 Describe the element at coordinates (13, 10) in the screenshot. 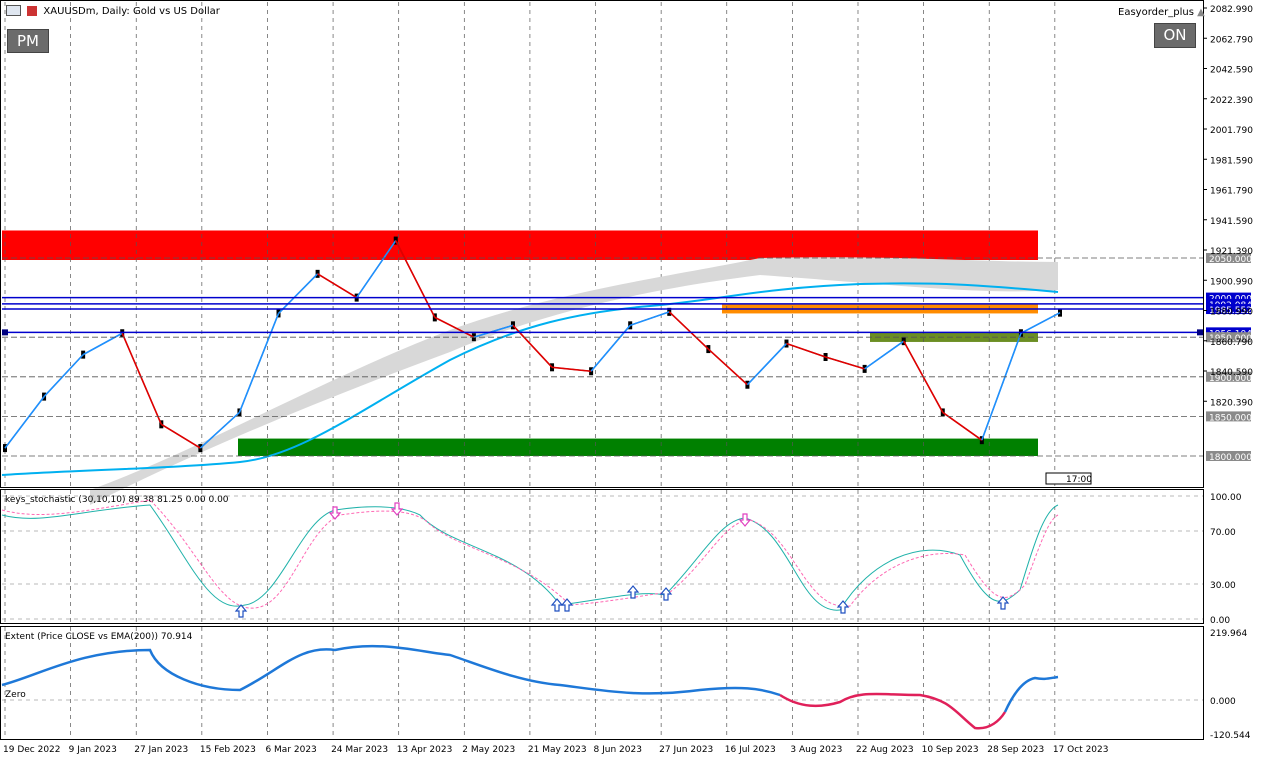

I see `chart-menu-icon` at that location.